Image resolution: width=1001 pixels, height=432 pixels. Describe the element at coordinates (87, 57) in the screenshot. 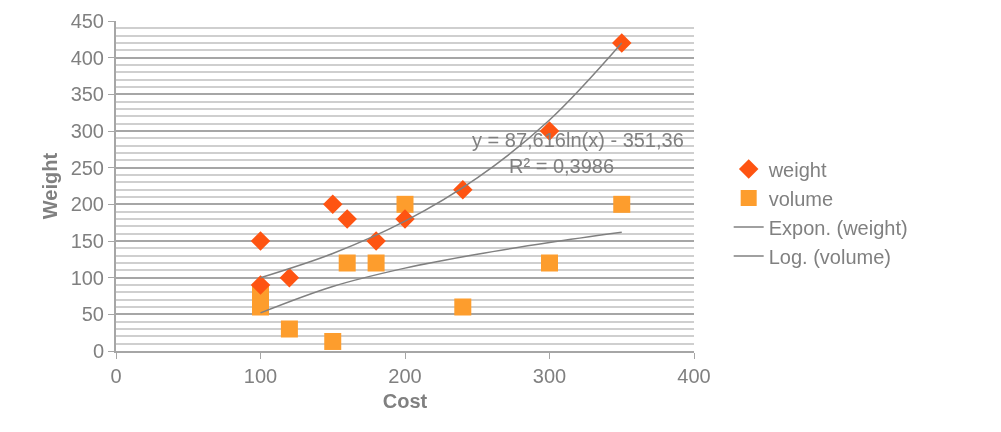

I see `y-tick-label: 400` at that location.